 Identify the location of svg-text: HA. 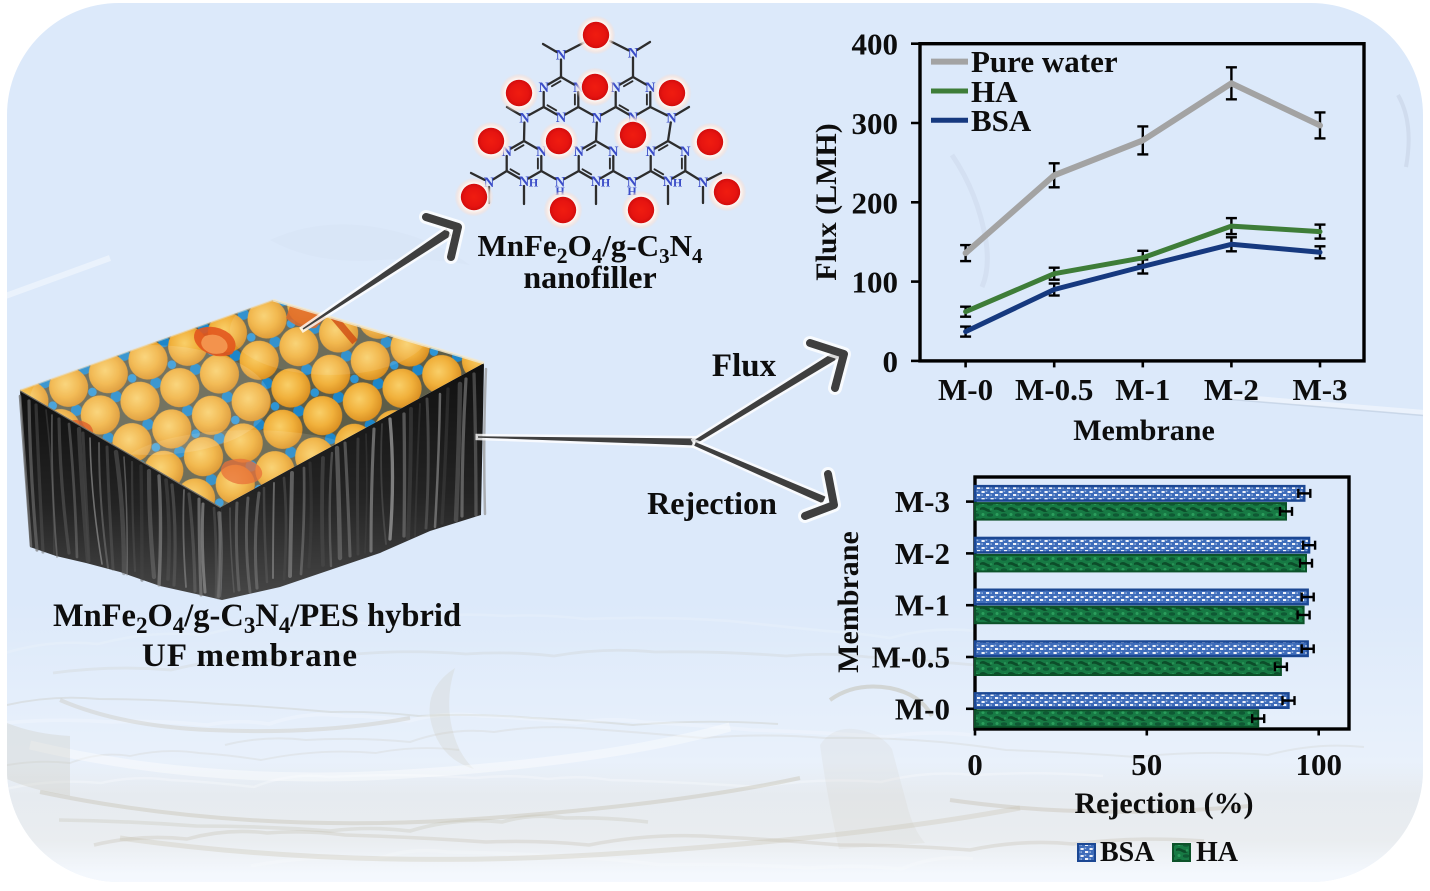
(1217, 852).